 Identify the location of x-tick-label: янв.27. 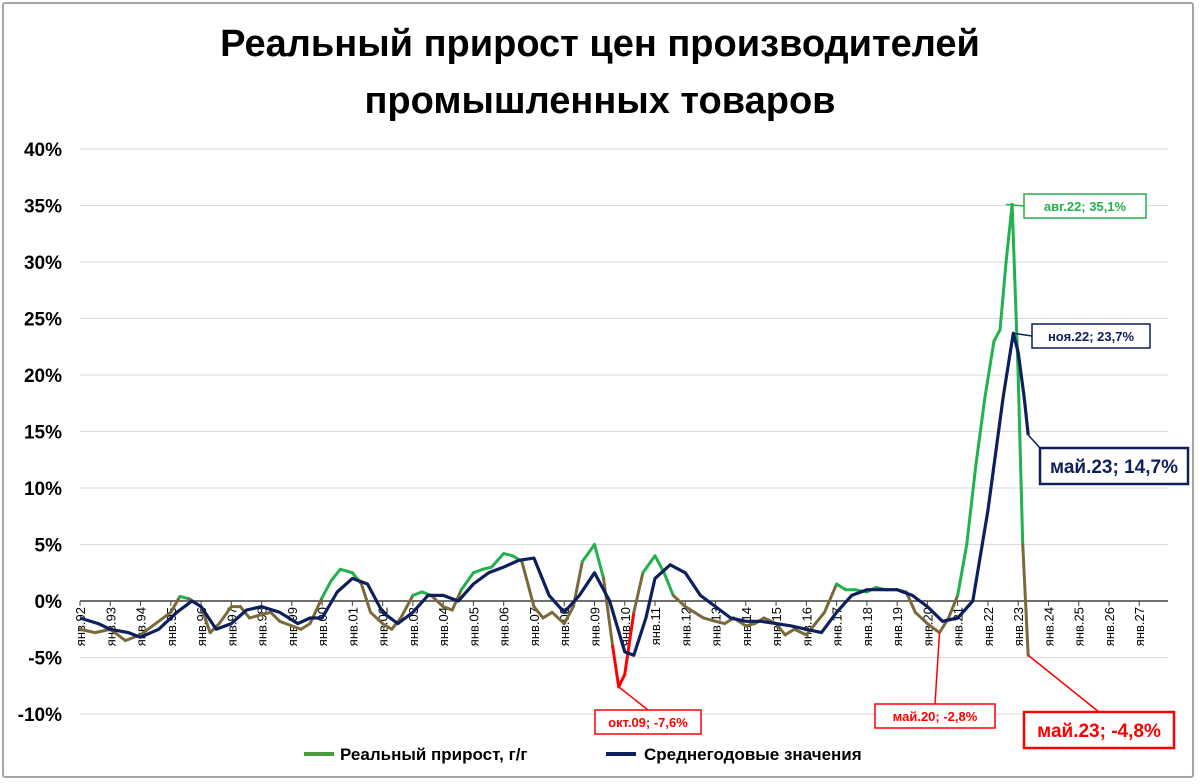
(1139, 626).